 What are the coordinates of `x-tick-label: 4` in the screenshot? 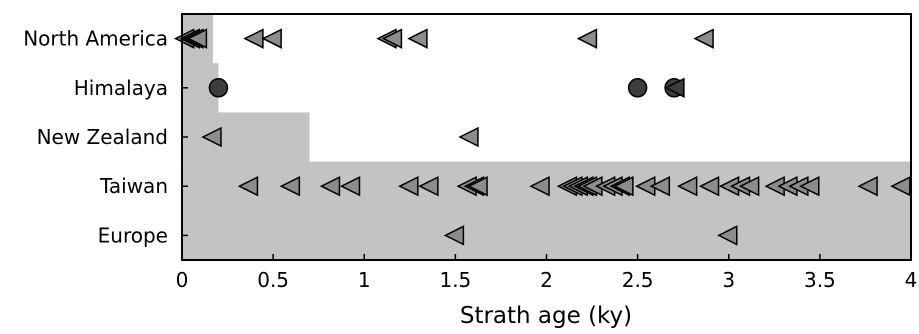 It's located at (911, 280).